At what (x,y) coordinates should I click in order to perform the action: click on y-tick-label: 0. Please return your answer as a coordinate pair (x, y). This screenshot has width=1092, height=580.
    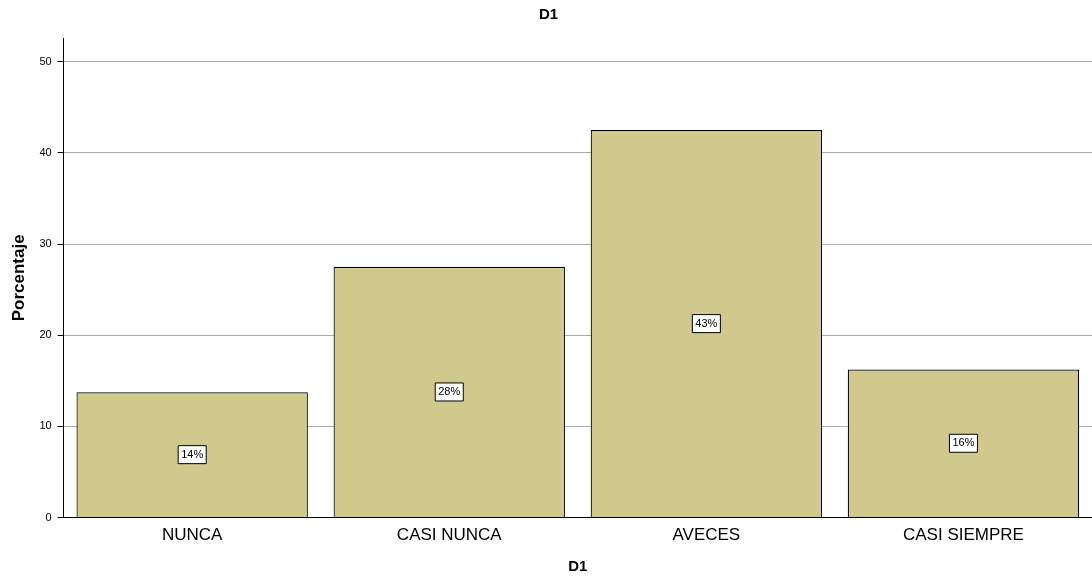
    Looking at the image, I should click on (48, 516).